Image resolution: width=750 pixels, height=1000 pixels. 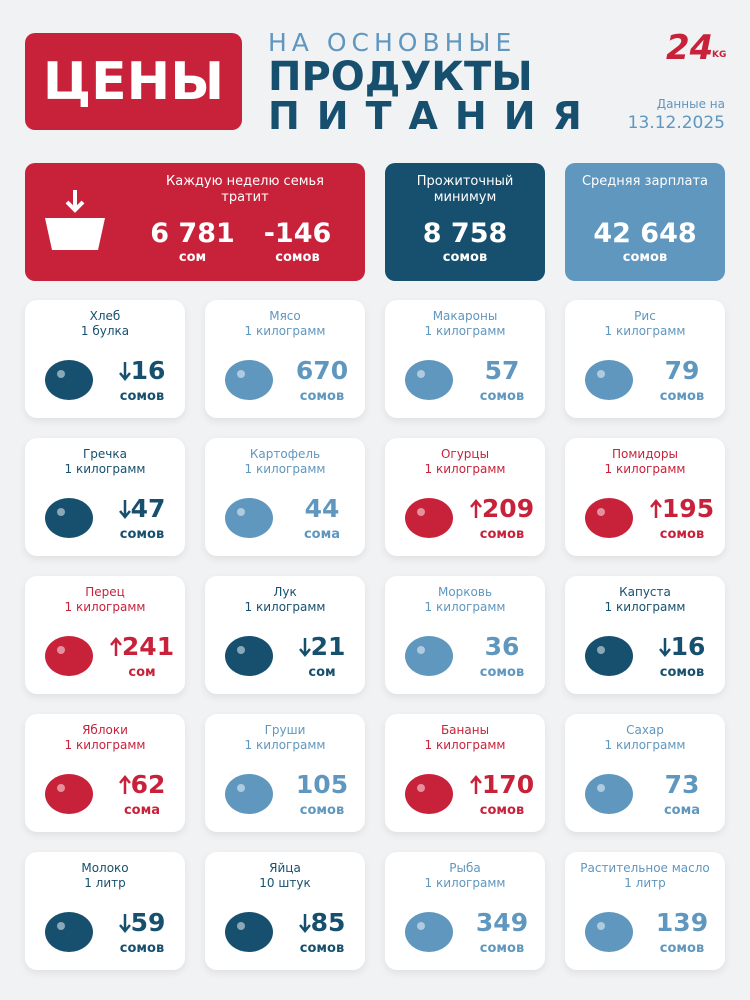 I want to click on item-value: 47, so click(x=148, y=508).